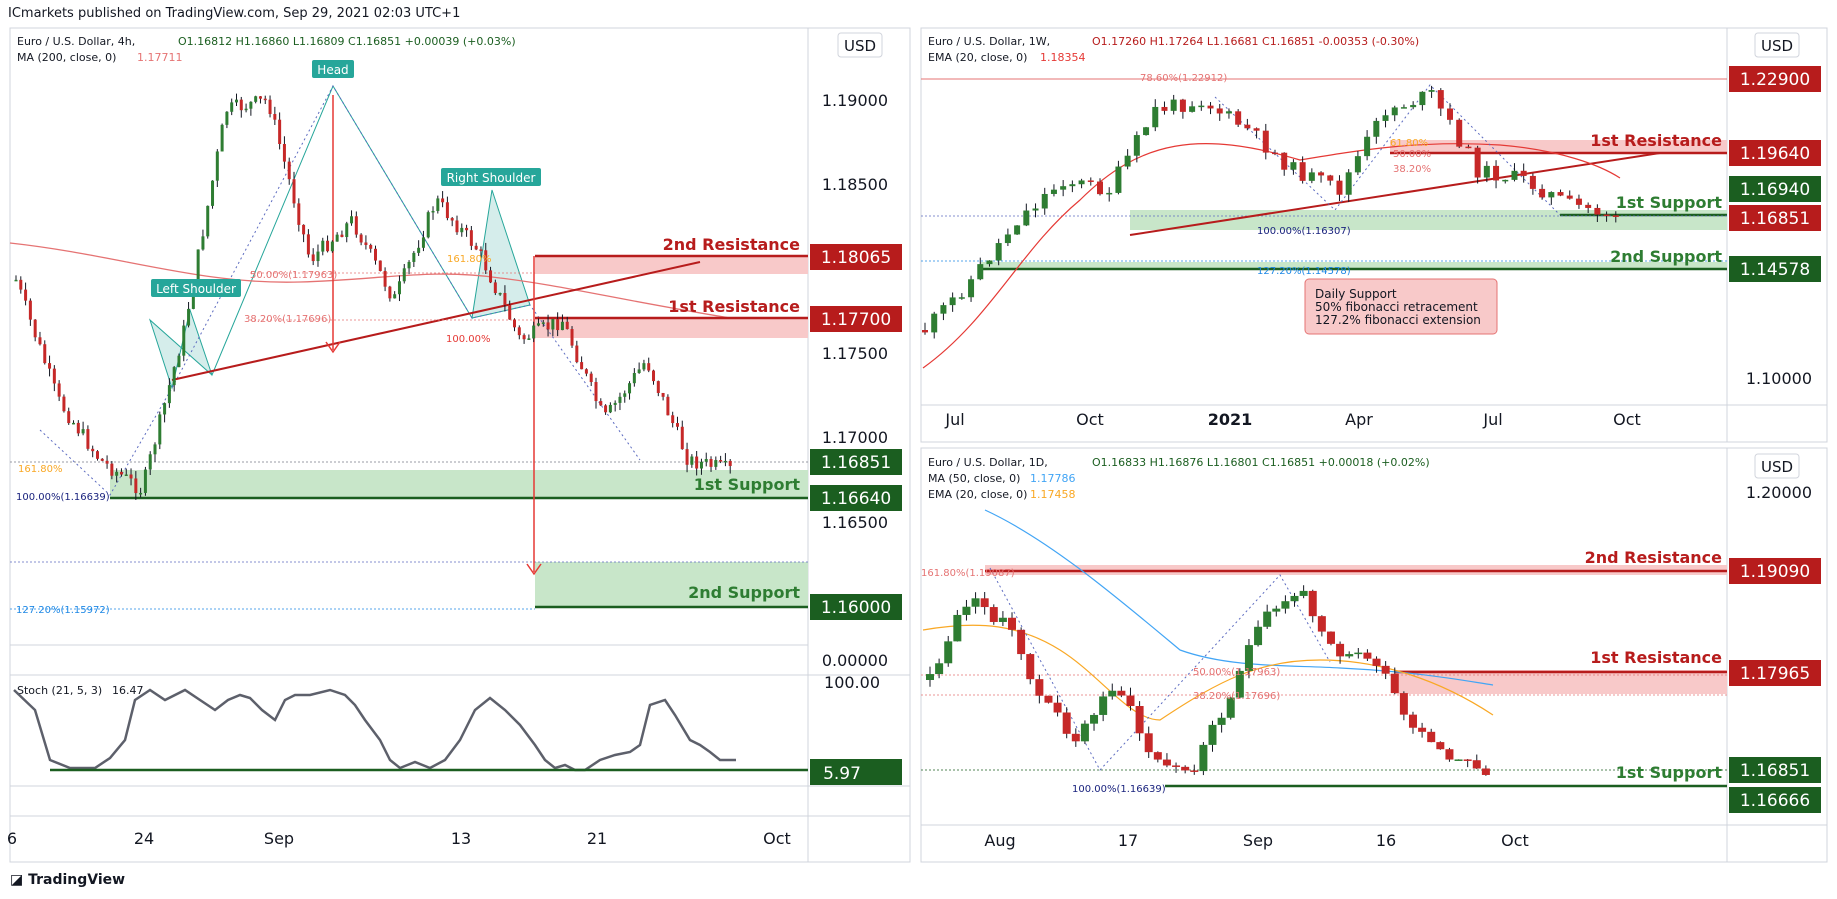 This screenshot has height=899, width=1837. I want to click on weekly-currency-button, so click(1777, 45).